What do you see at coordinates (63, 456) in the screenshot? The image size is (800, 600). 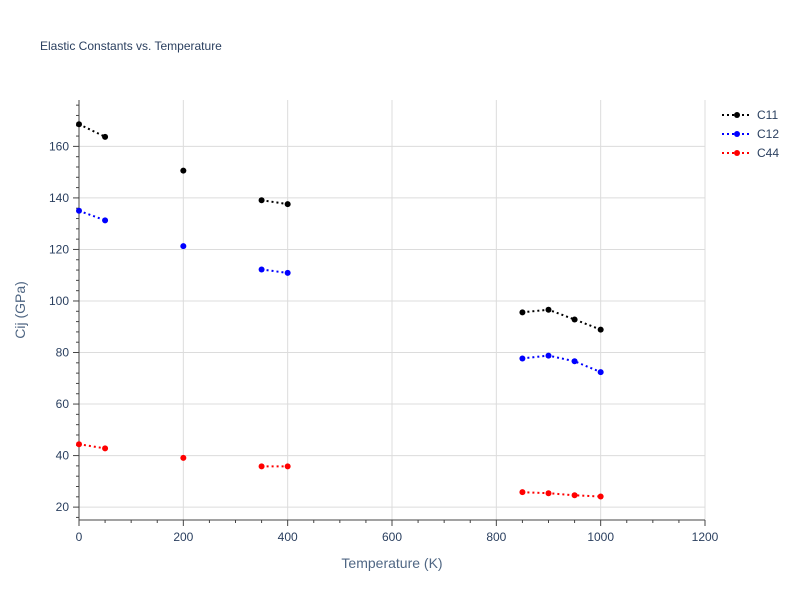 I see `y-tick-label: 40` at bounding box center [63, 456].